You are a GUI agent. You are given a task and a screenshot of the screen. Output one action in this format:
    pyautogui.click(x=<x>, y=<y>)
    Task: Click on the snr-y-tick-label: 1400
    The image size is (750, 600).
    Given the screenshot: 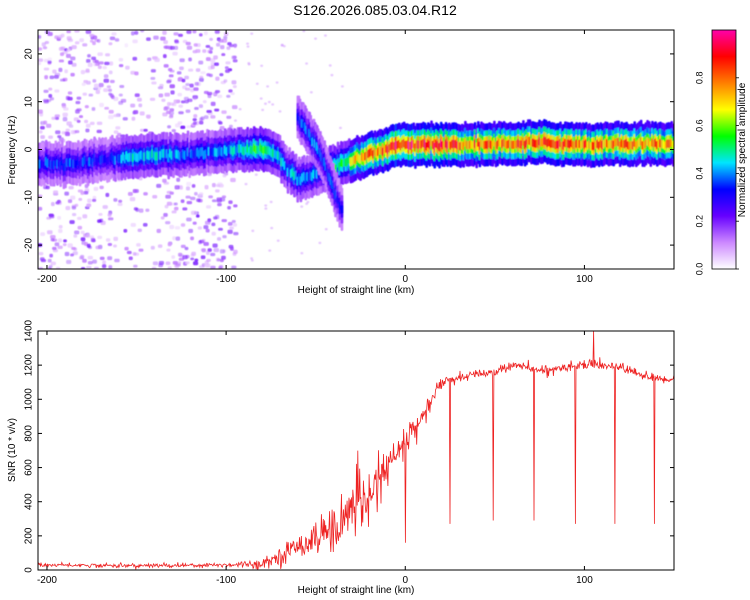 What is the action you would take?
    pyautogui.click(x=29, y=330)
    